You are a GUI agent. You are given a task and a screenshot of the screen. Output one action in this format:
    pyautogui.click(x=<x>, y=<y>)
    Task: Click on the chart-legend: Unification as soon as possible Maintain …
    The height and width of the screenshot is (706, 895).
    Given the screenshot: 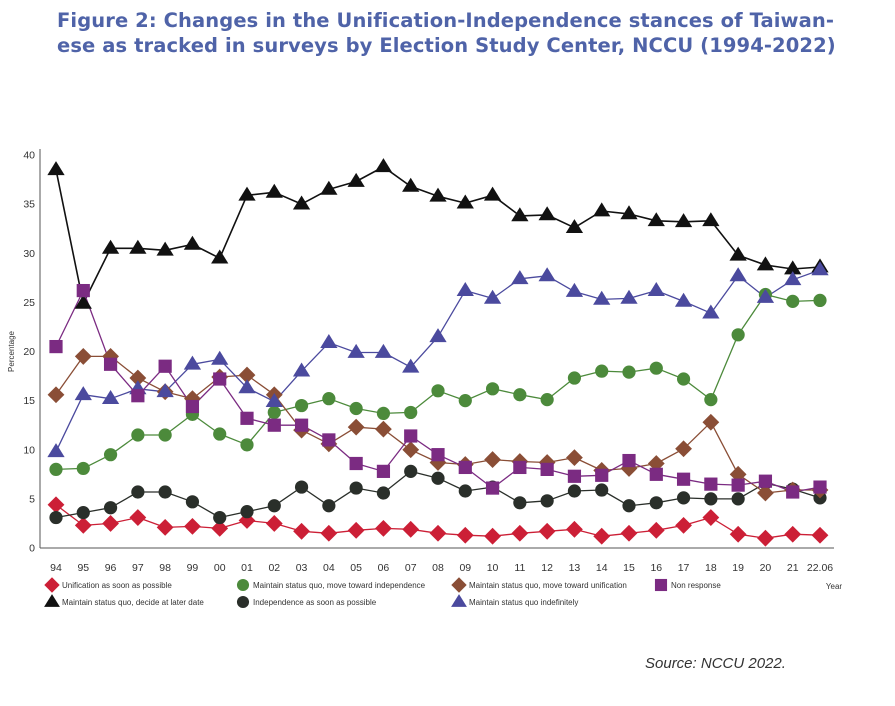 What is the action you would take?
    pyautogui.click(x=382, y=593)
    